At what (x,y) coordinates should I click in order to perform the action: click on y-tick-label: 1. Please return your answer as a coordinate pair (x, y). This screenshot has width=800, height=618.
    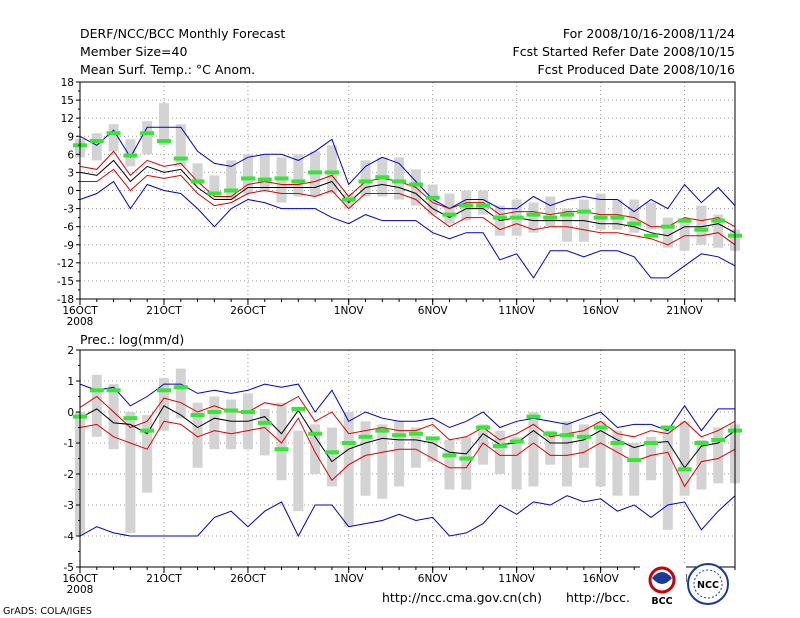
    Looking at the image, I should click on (70, 382).